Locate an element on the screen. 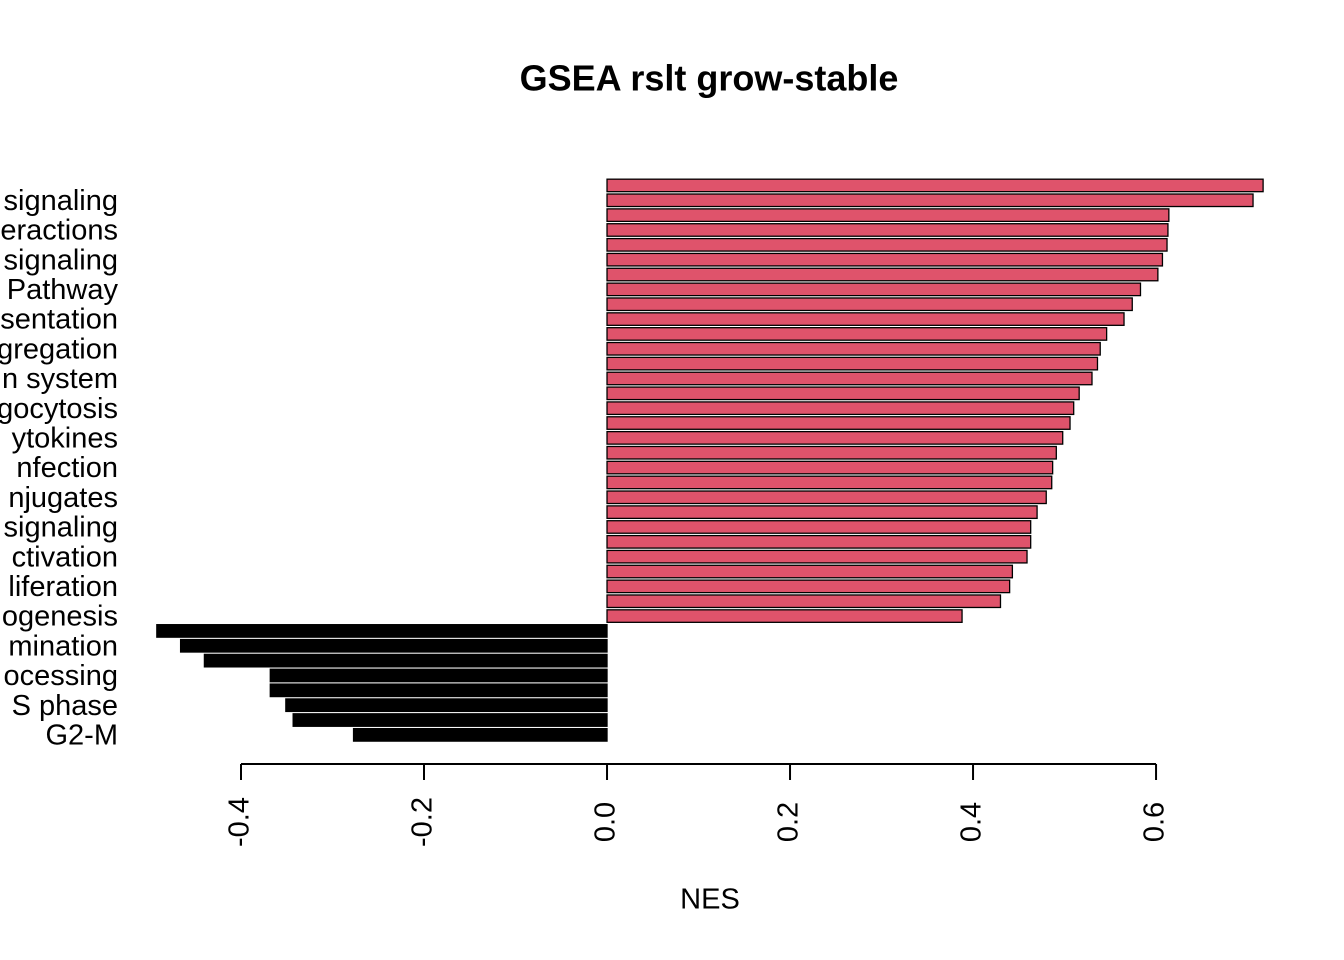 This screenshot has height=960, width=1344. y-tick-label: S phase is located at coordinates (65, 706).